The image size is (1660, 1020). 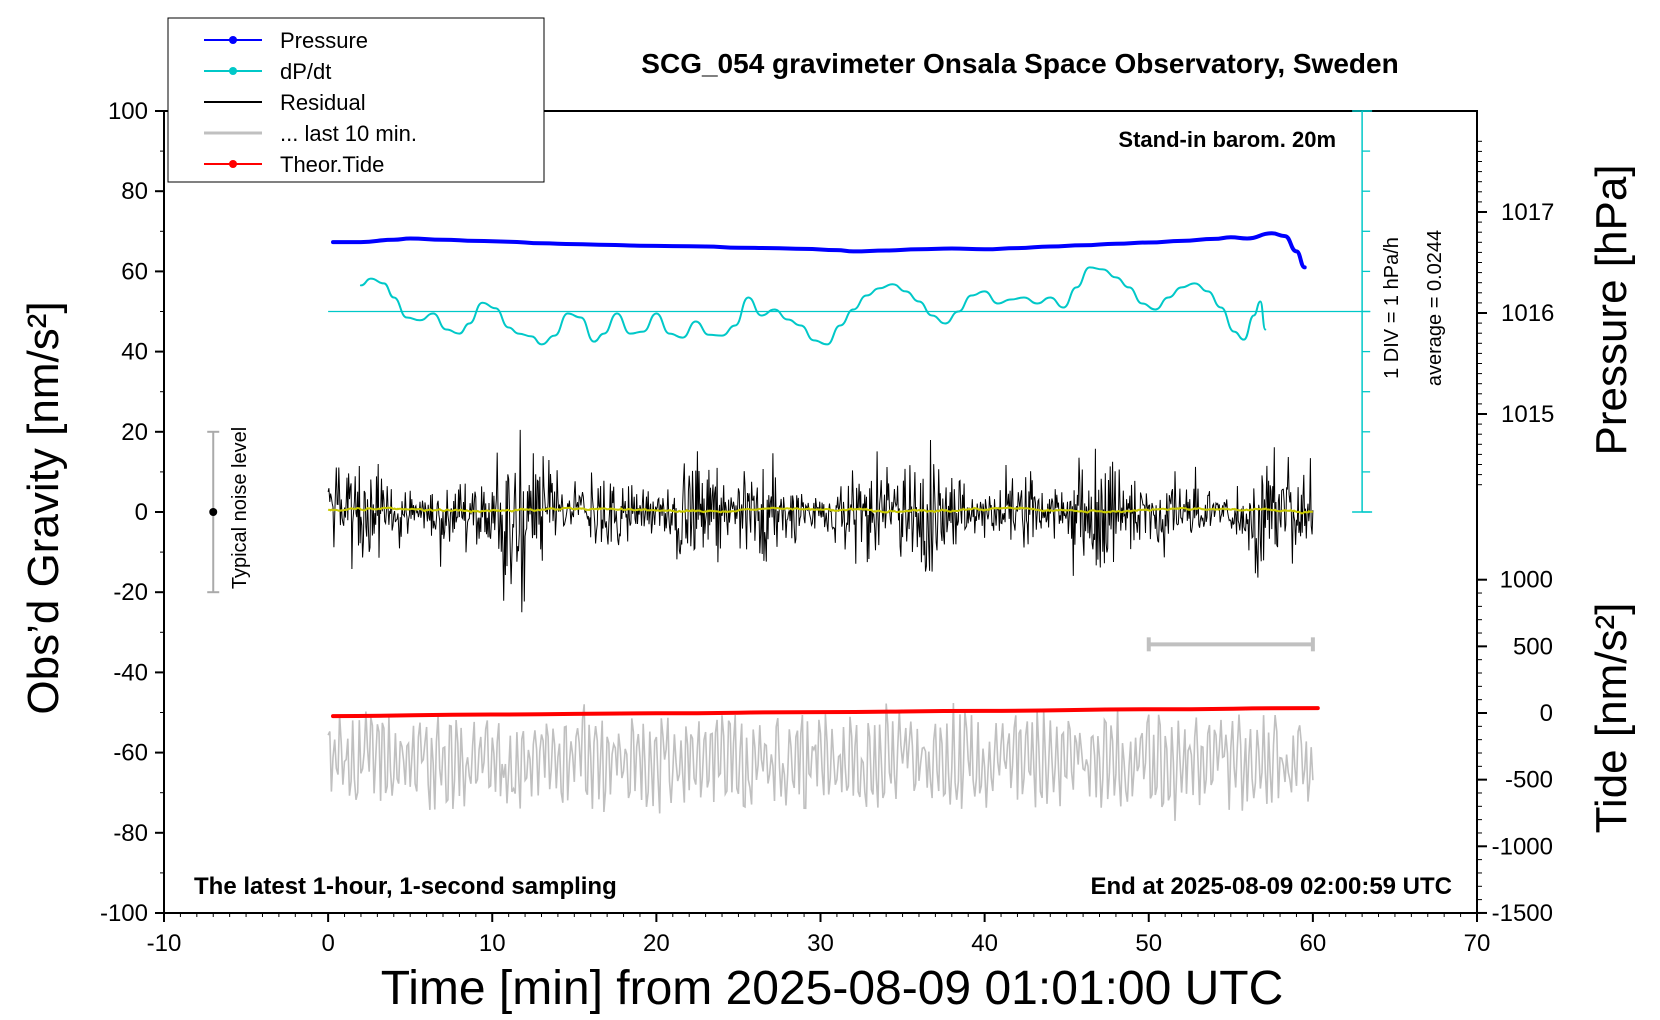 I want to click on legend-box, so click(x=356, y=100).